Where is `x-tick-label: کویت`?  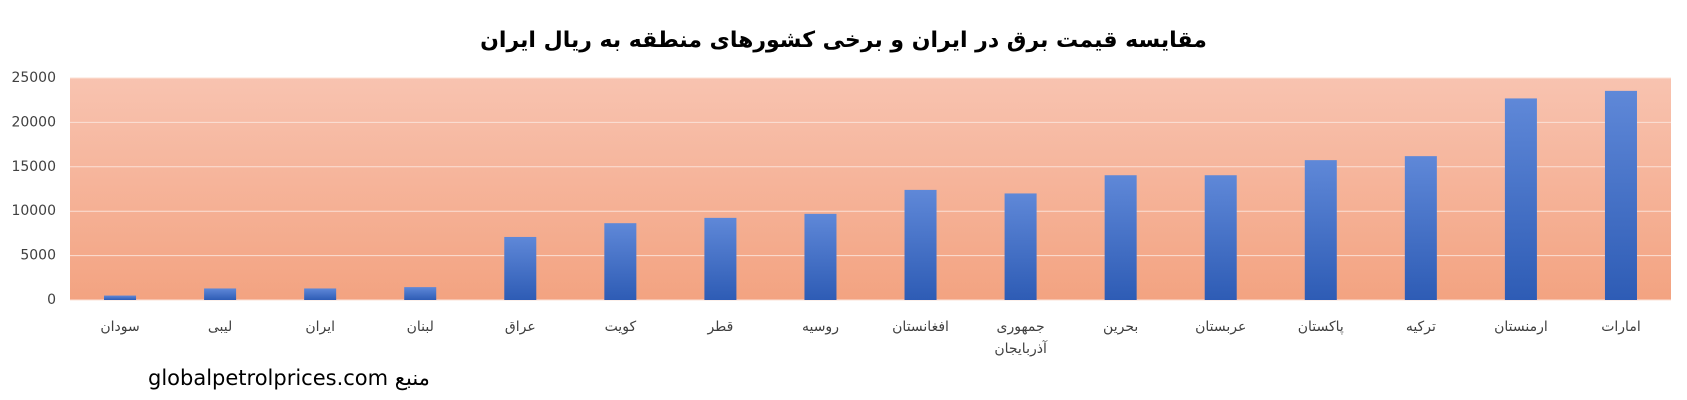
x-tick-label: کویت is located at coordinates (620, 327).